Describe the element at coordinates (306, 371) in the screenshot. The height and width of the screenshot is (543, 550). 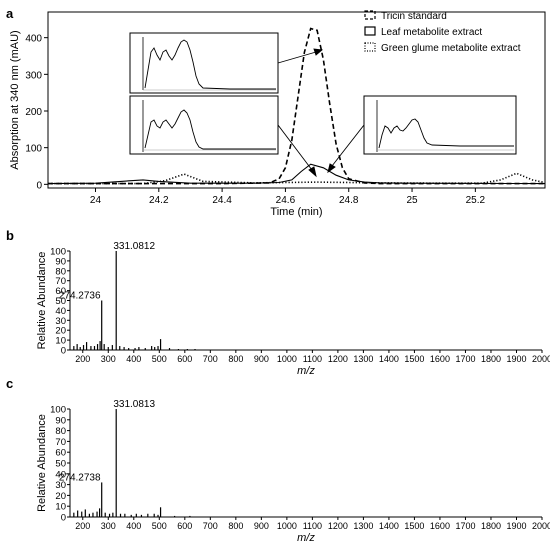
I see `panel-b-x-axis-label: m/z` at that location.